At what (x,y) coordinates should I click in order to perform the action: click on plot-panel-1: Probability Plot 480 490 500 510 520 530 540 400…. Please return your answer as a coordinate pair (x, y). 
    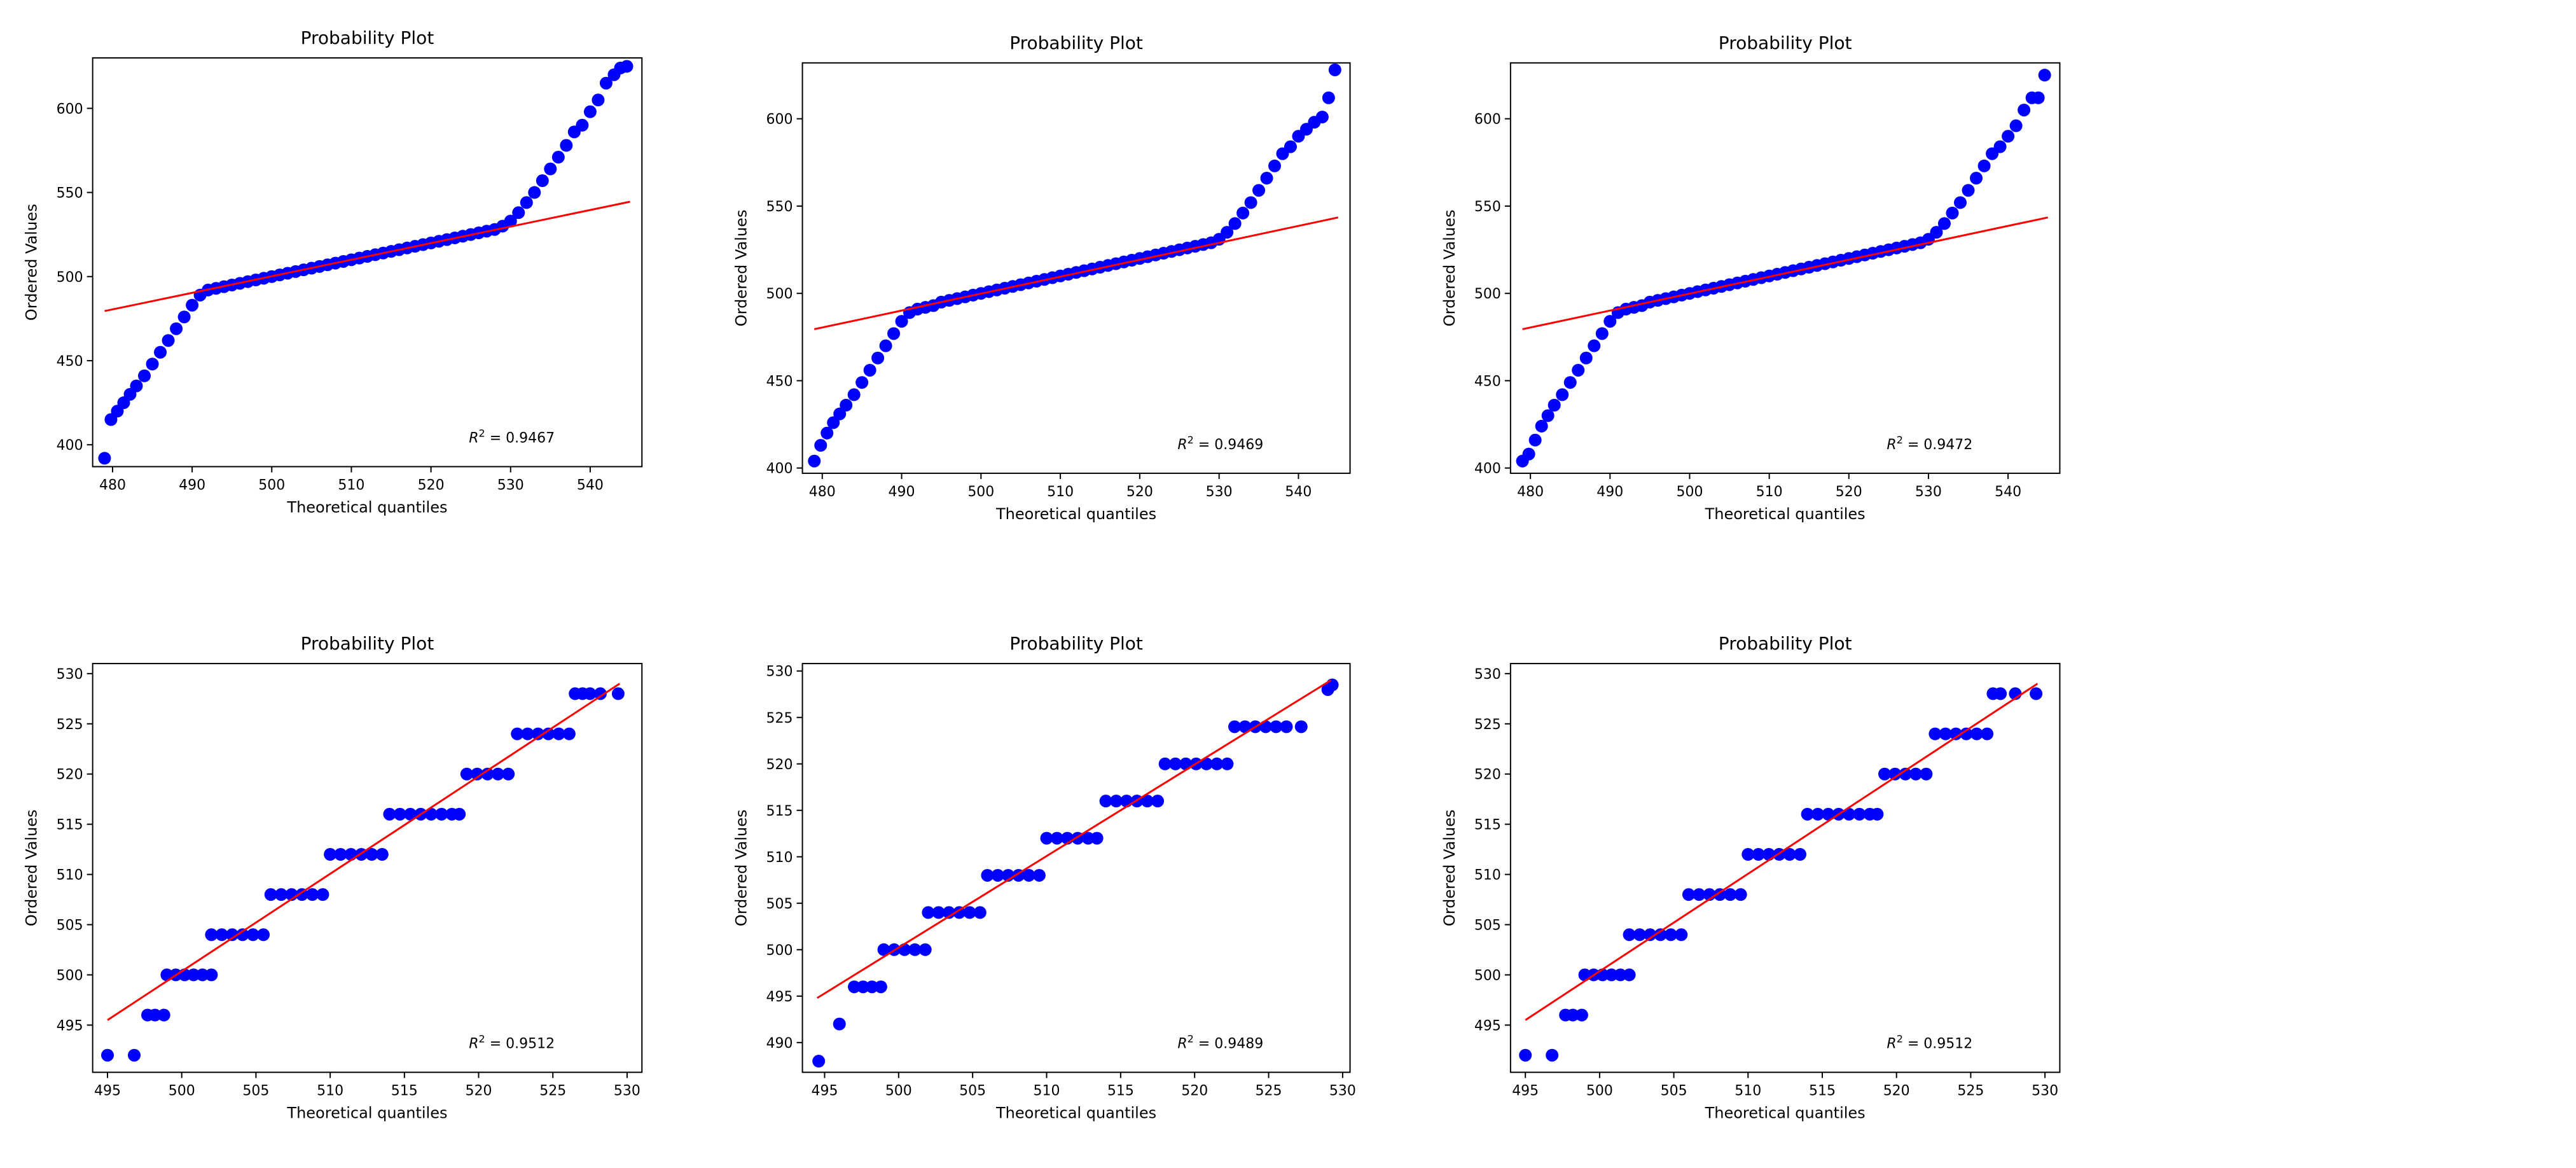
    Looking at the image, I should click on (333, 272).